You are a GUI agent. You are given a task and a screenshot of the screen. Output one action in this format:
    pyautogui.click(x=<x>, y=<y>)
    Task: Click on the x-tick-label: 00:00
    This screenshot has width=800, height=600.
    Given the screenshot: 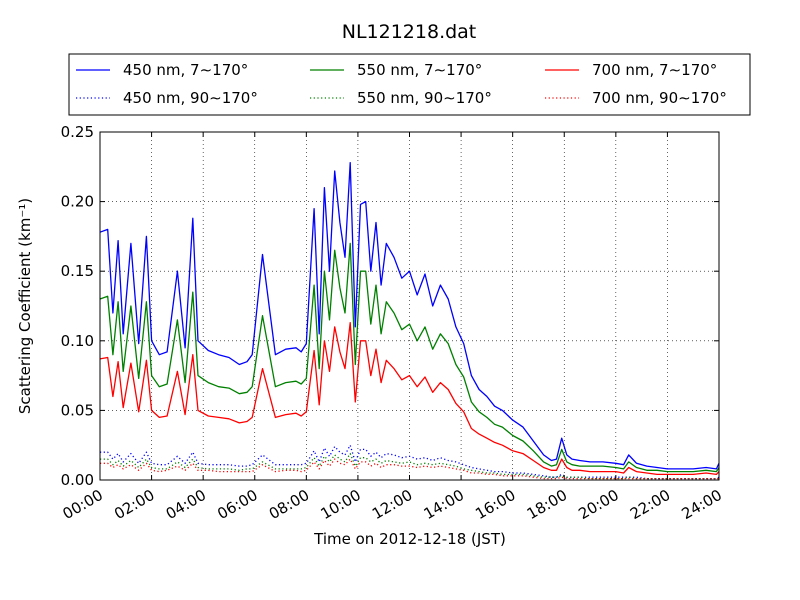 What is the action you would take?
    pyautogui.click(x=83, y=504)
    